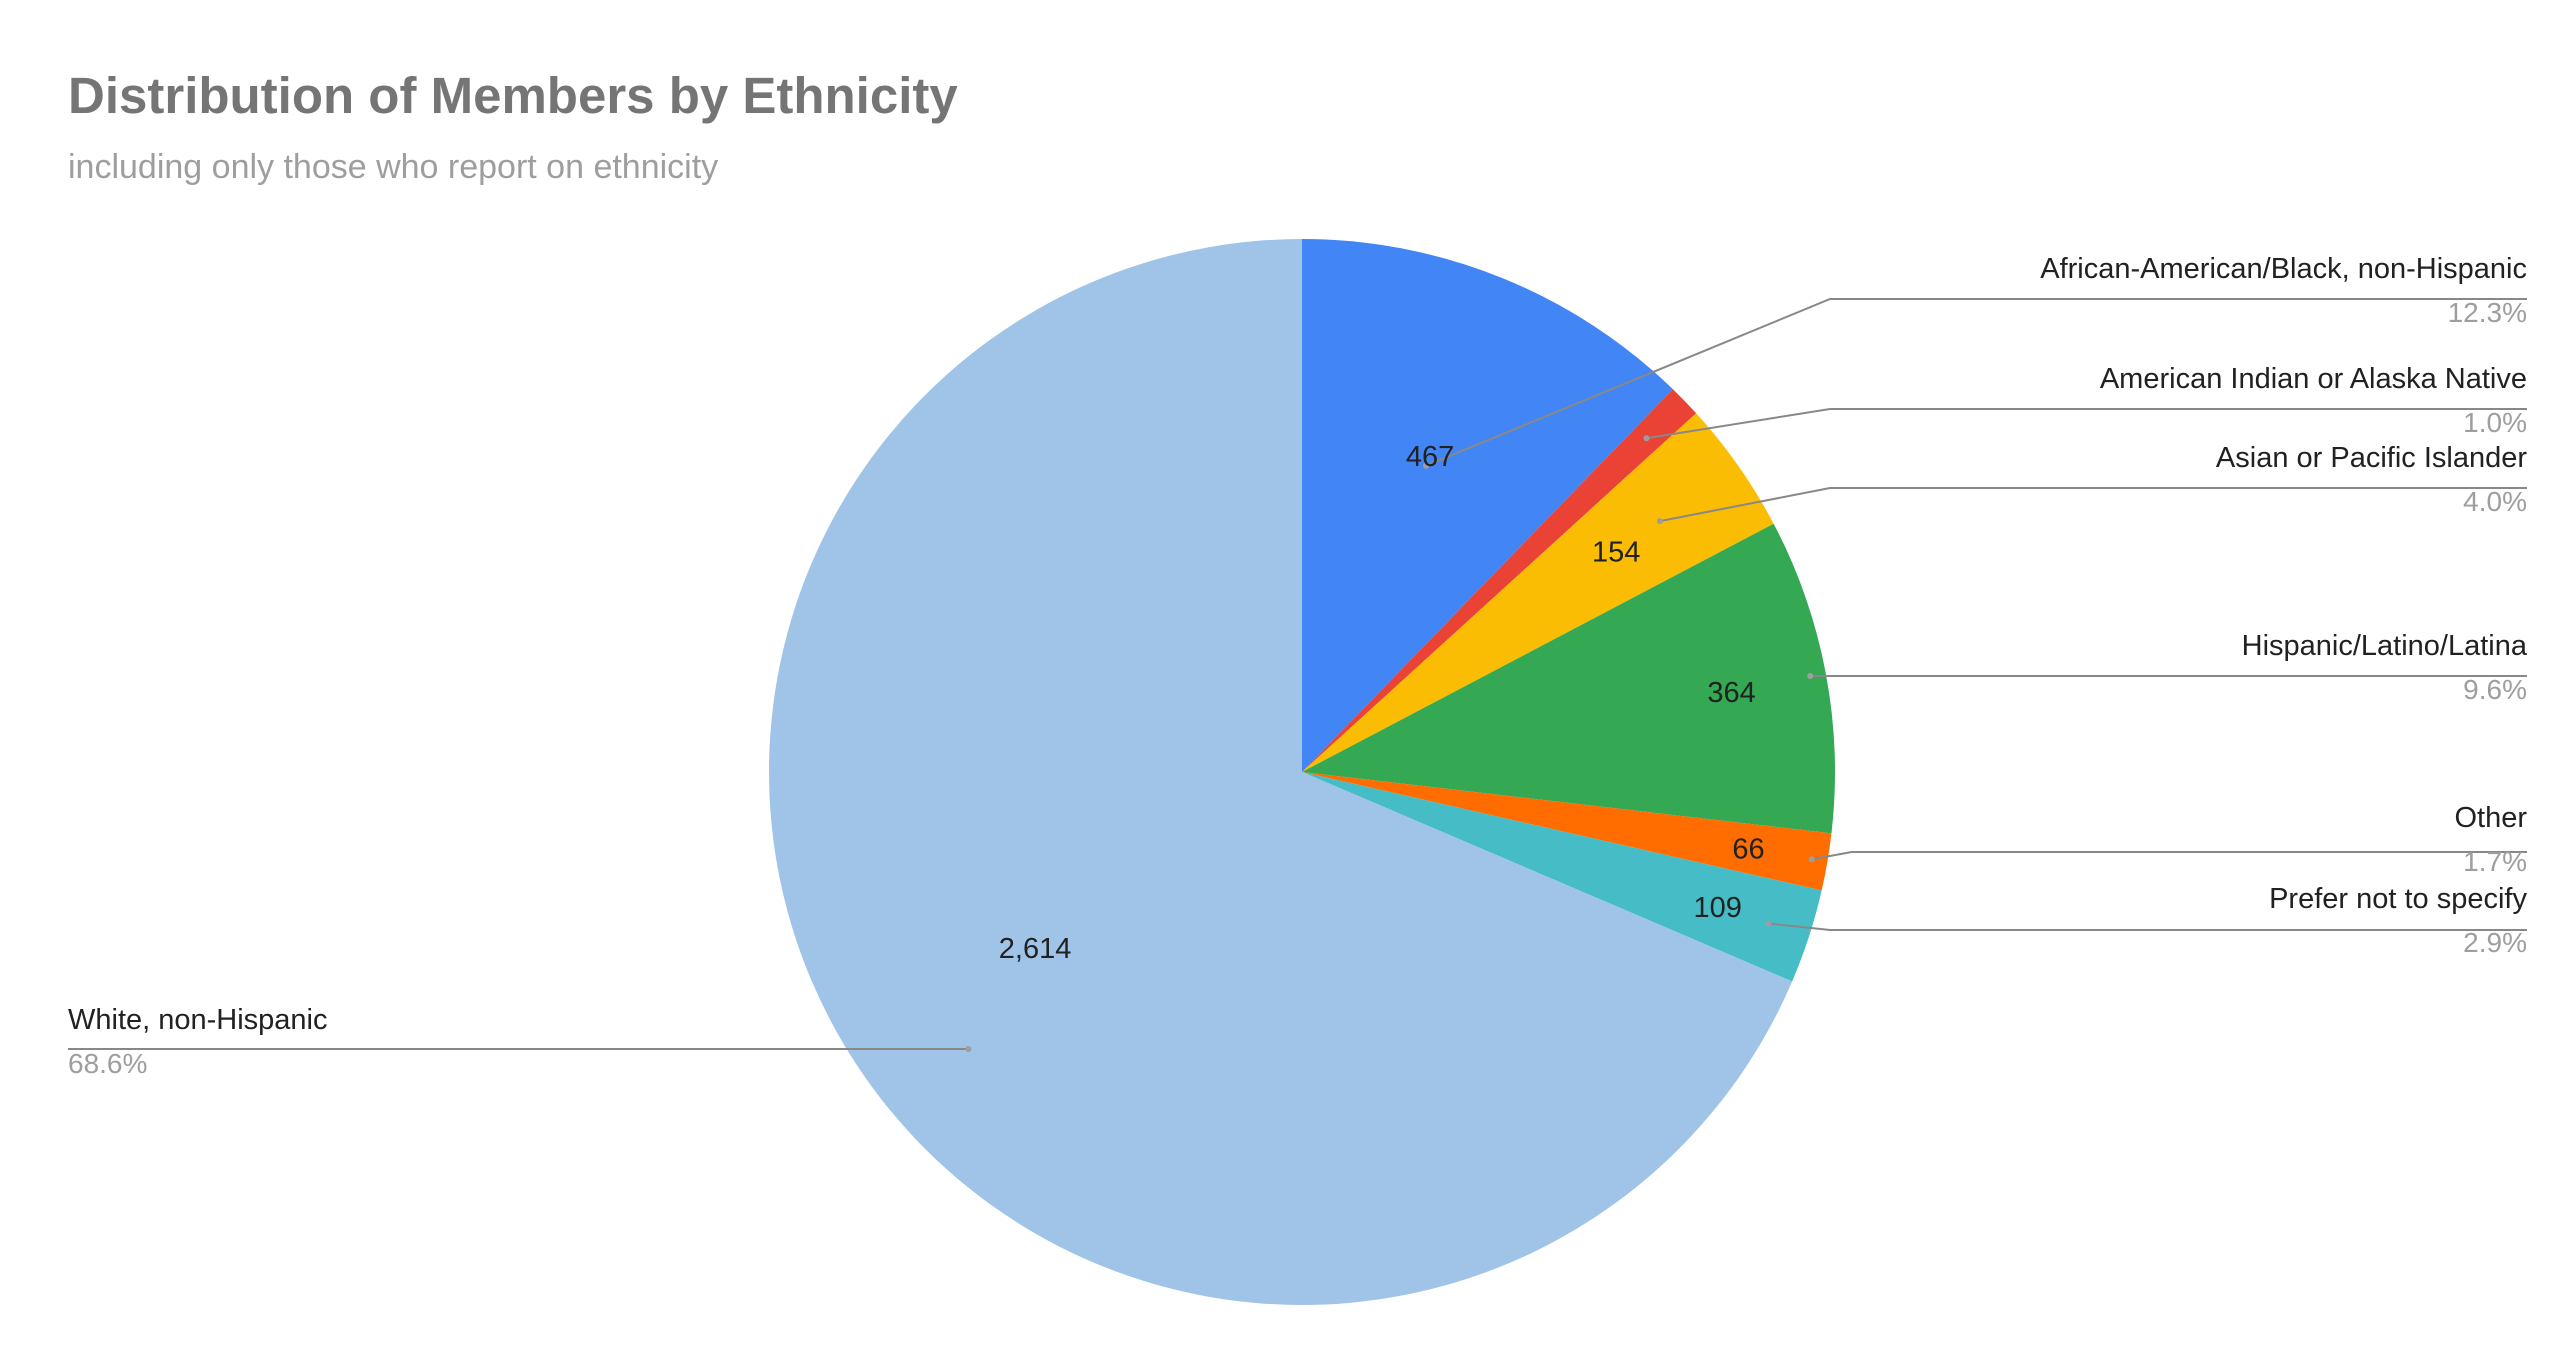  Describe the element at coordinates (2495, 501) in the screenshot. I see `legend-percent-asian-or-pacific-islander: 4.0%` at that location.